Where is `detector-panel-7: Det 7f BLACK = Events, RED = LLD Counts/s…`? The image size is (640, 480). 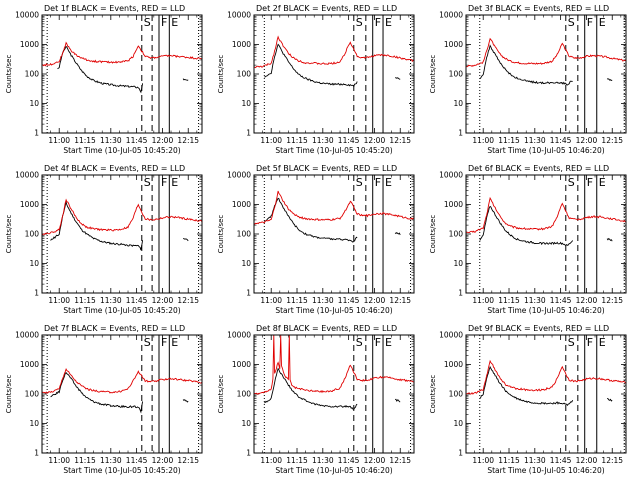
detector-panel-7: Det 7f BLACK = Events, RED = LLD Counts/s… is located at coordinates (104, 399).